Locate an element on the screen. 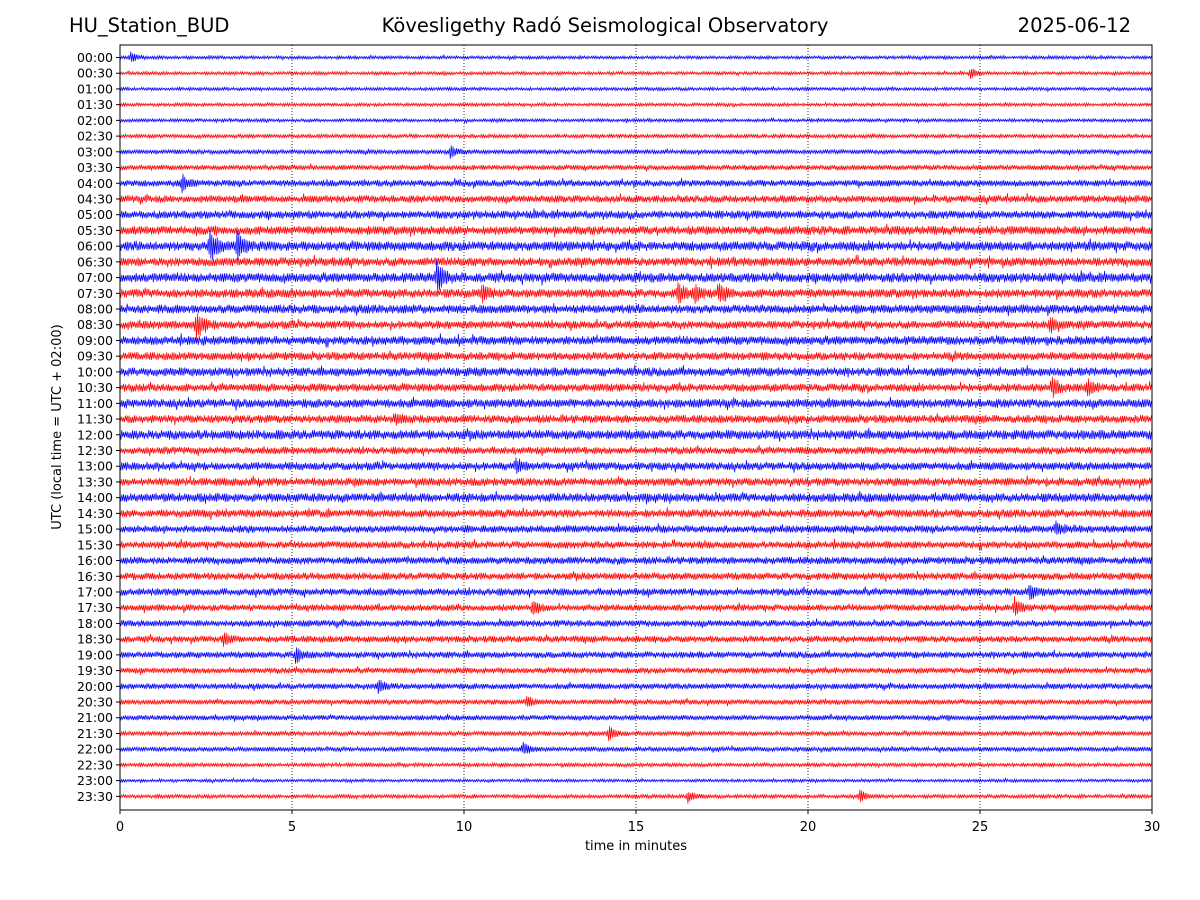 This screenshot has height=900, width=1200. y-tick-label: 10:00 is located at coordinates (95, 371).